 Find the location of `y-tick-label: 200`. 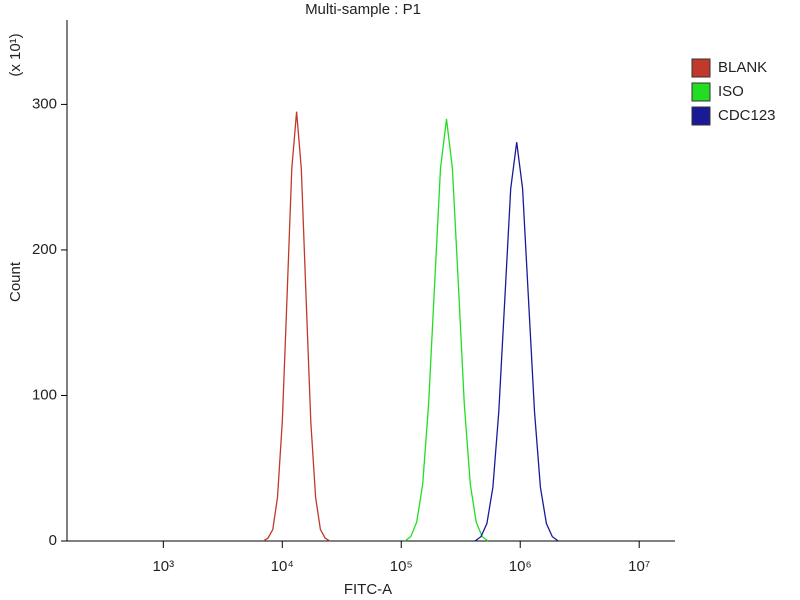

y-tick-label: 200 is located at coordinates (44, 249).